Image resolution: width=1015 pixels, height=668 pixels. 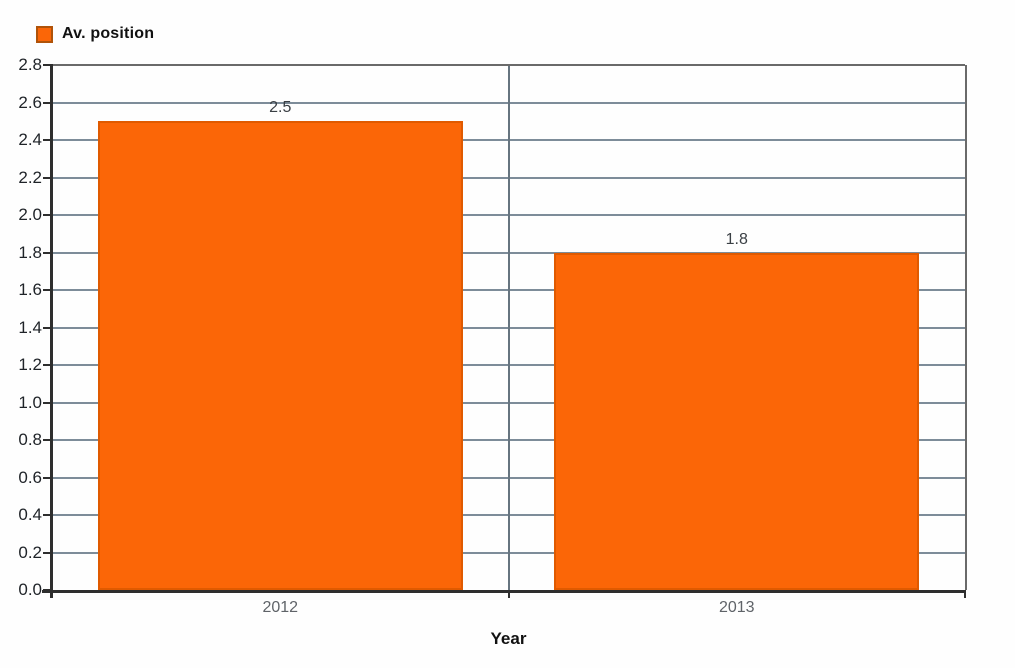 I want to click on y-axis-tick-label: 1.0, so click(x=30, y=402).